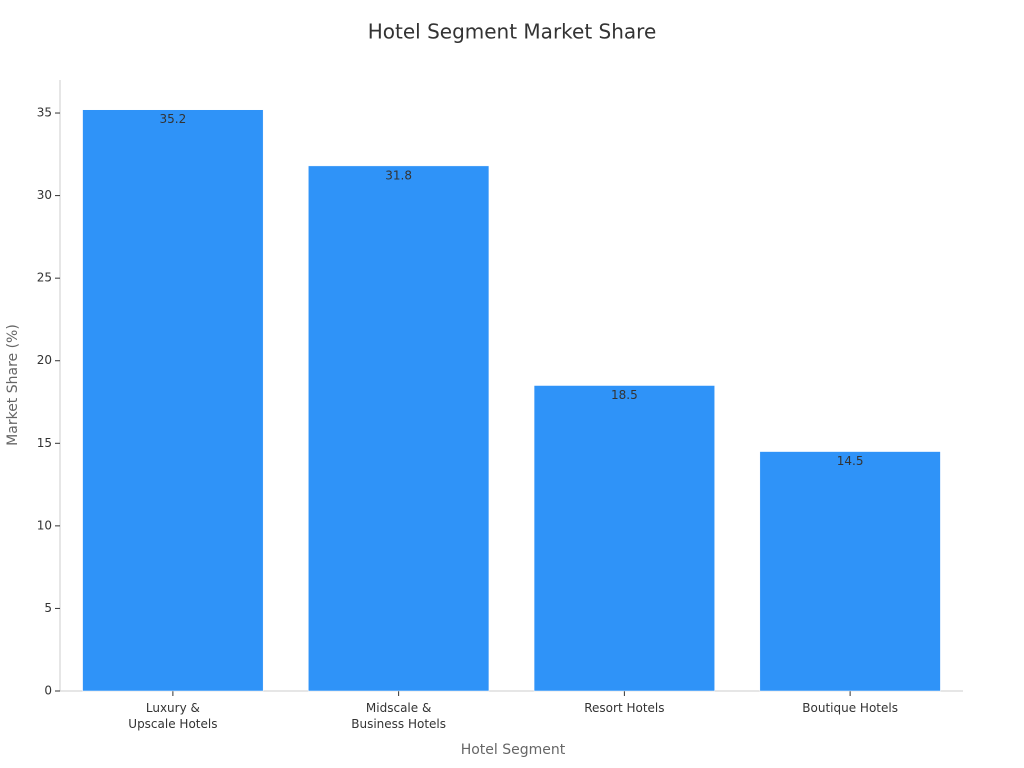  Describe the element at coordinates (172, 716) in the screenshot. I see `x-tick-label: Luxury & Upscale Hotels` at that location.